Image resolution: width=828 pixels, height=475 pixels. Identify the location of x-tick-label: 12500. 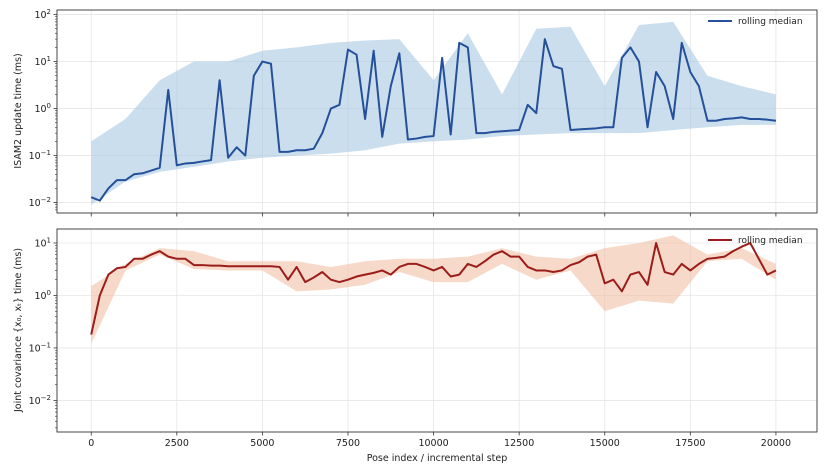
(519, 443).